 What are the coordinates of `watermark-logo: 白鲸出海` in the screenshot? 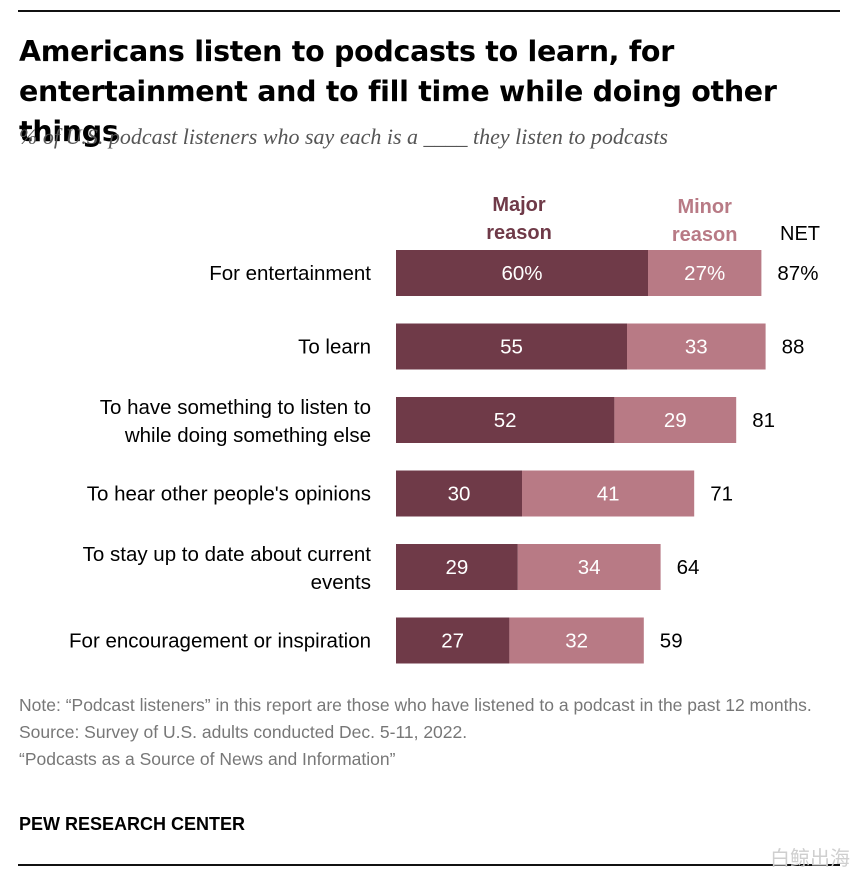 It's located at (810, 858).